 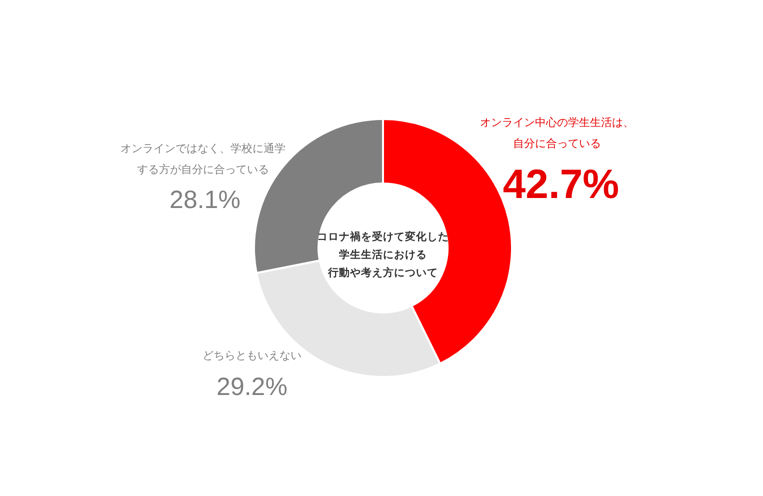 What do you see at coordinates (383, 255) in the screenshot?
I see `title: コロナ禍を受けて変化した学生生活における行動や考え方について` at bounding box center [383, 255].